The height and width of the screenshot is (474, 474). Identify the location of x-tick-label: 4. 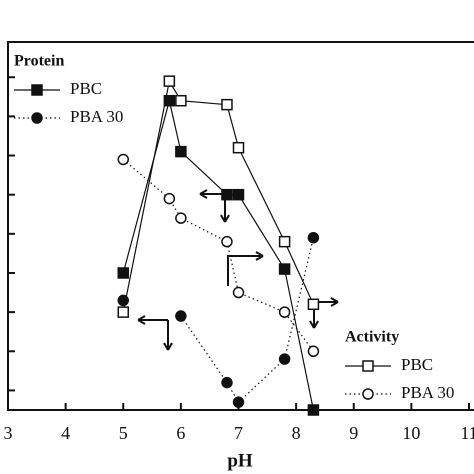
(65, 433).